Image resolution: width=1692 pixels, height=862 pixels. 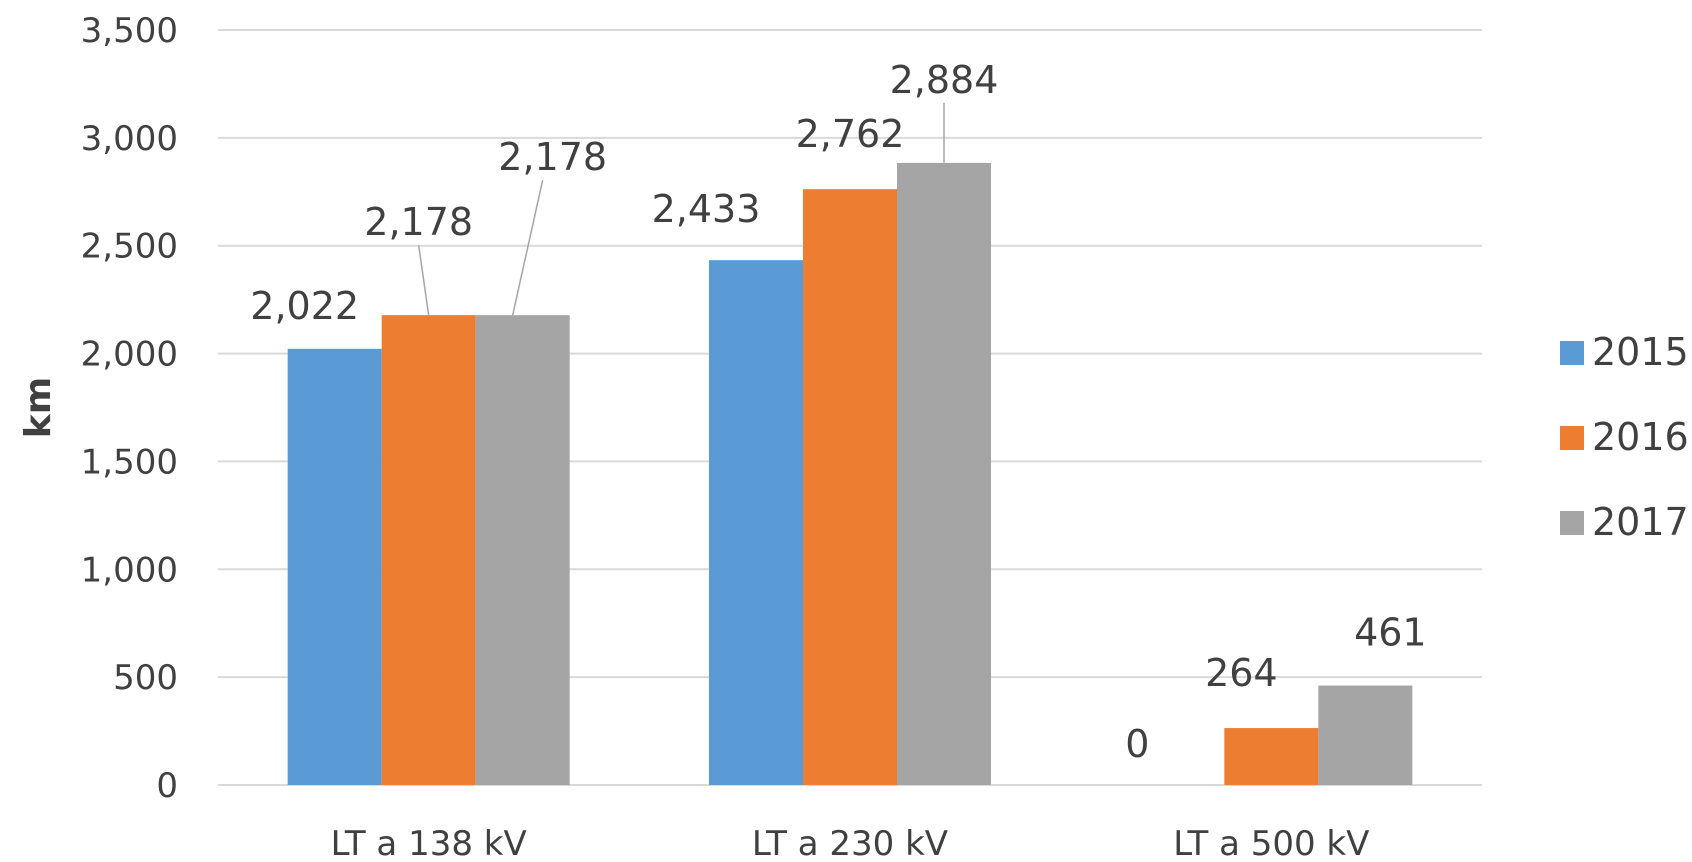 I want to click on y-tick-label: 500, so click(x=145, y=678).